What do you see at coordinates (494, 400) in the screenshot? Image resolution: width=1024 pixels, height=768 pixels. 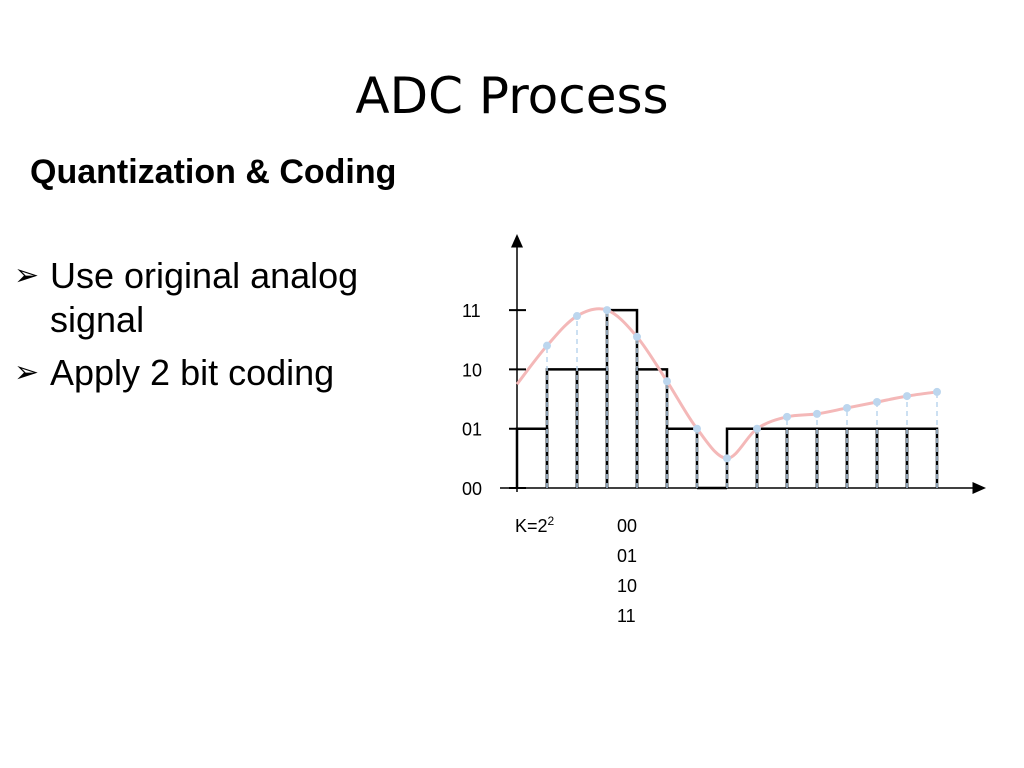 I see `y-axis-ticks: 00 01 10 11` at bounding box center [494, 400].